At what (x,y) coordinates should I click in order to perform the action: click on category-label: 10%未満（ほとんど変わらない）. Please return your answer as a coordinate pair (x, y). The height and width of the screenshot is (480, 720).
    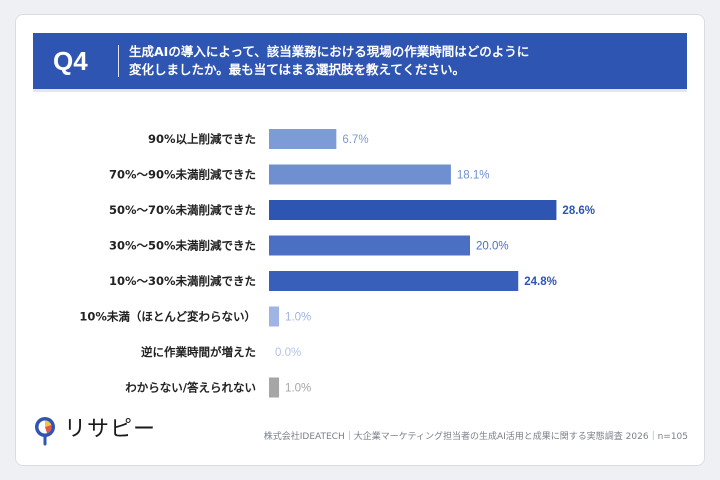
    Looking at the image, I should click on (167, 317).